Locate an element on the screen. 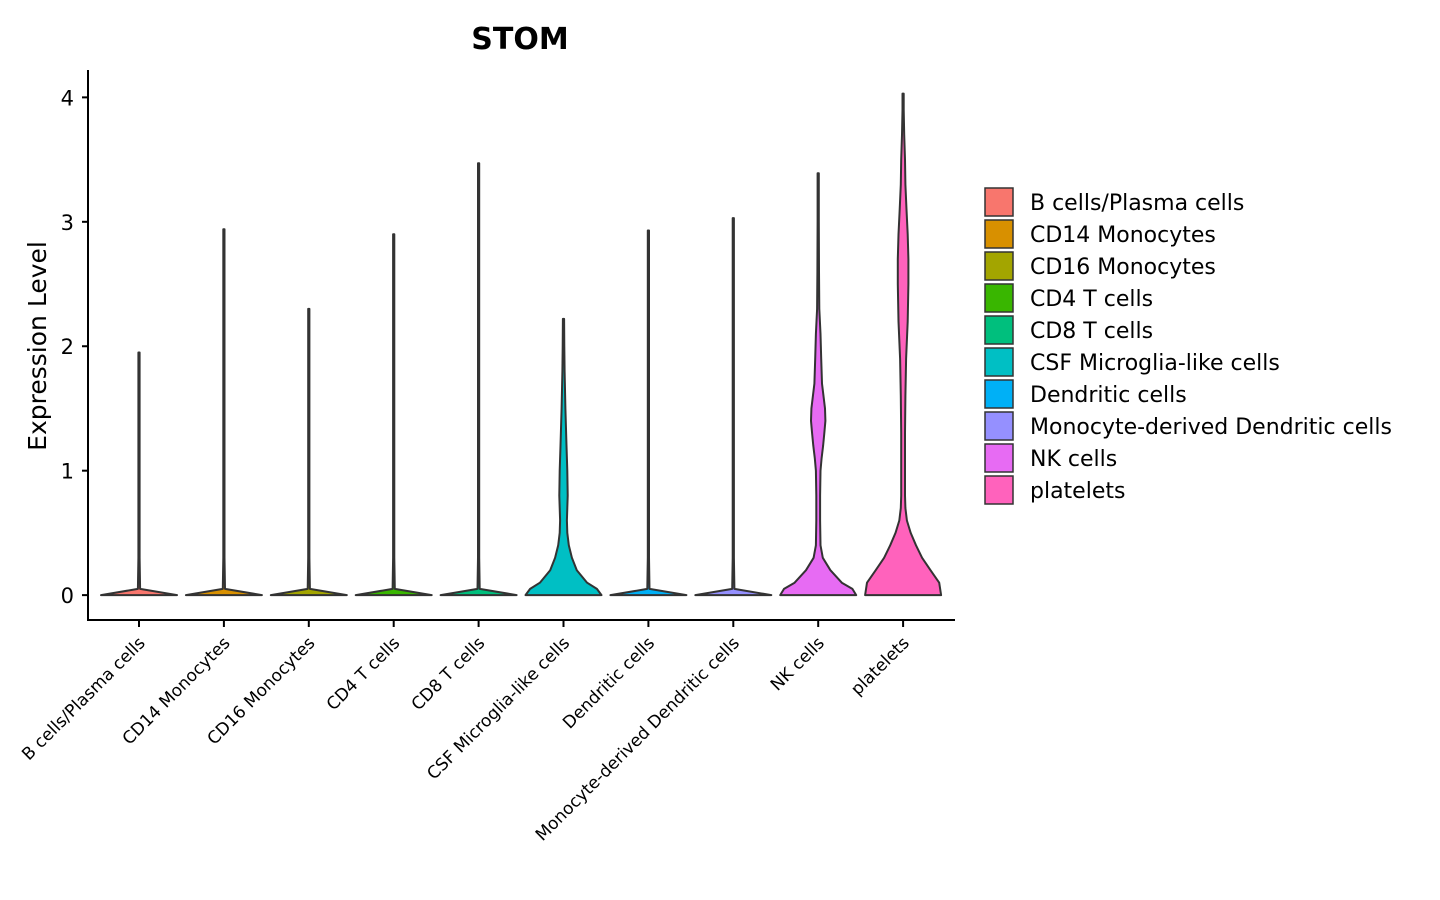 This screenshot has width=1440, height=900. legend-label: CSF Microglia-like cells is located at coordinates (1155, 363).